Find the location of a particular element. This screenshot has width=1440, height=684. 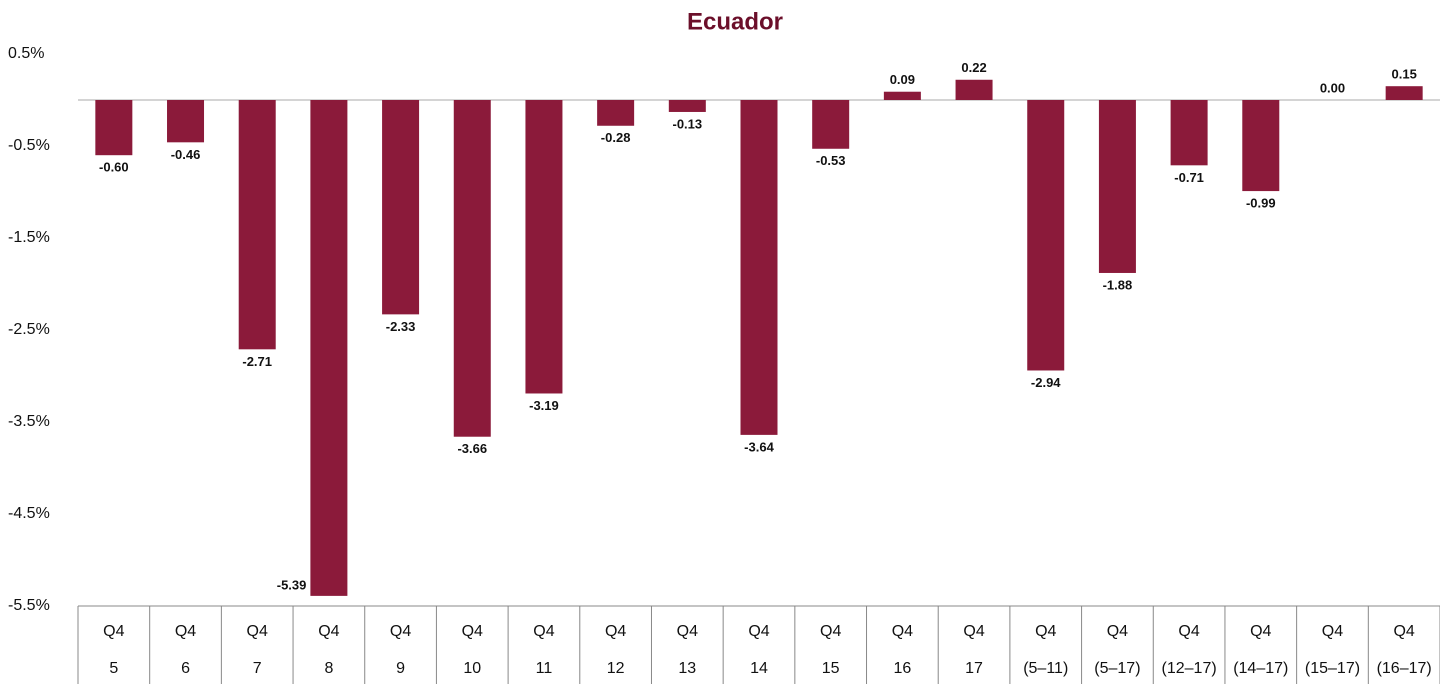

value-label: 0.00 is located at coordinates (1332, 87).